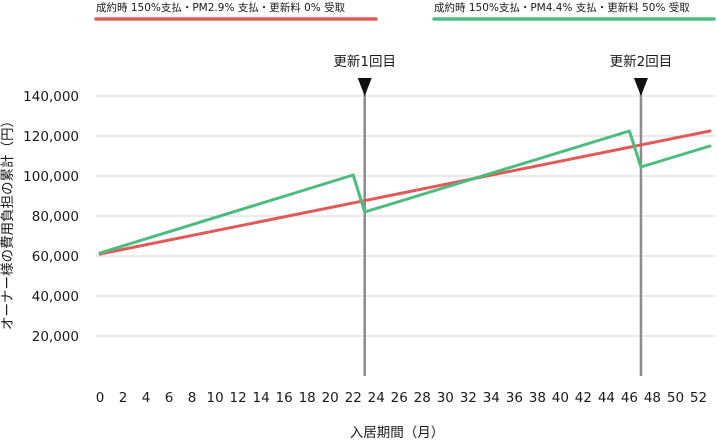  I want to click on x-axis-title: 入居期間（月）, so click(397, 433).